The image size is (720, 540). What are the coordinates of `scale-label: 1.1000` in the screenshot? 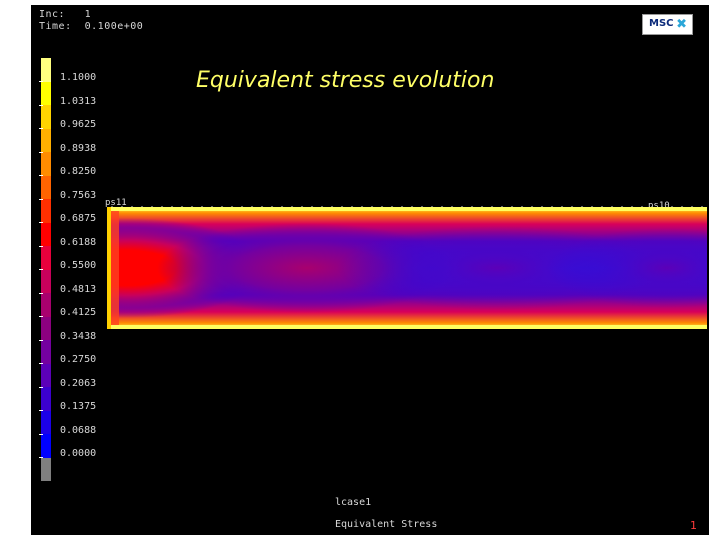 It's located at (78, 77).